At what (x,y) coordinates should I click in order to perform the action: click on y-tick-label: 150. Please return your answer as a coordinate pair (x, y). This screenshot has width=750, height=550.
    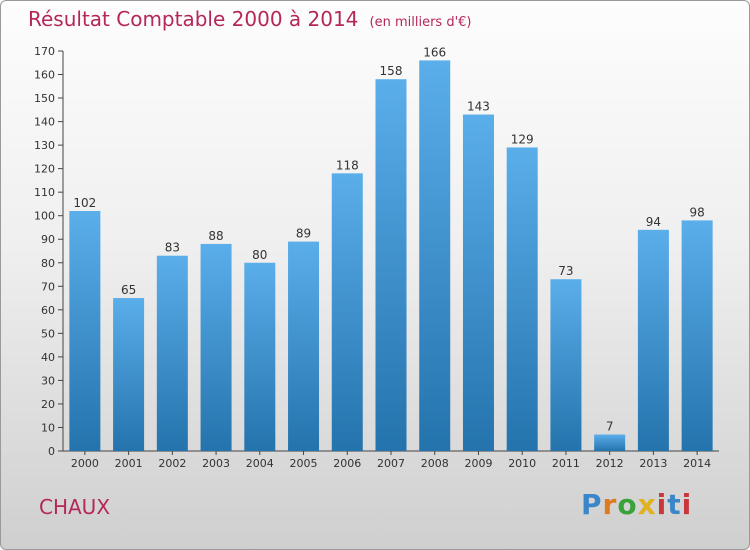
    Looking at the image, I should click on (44, 98).